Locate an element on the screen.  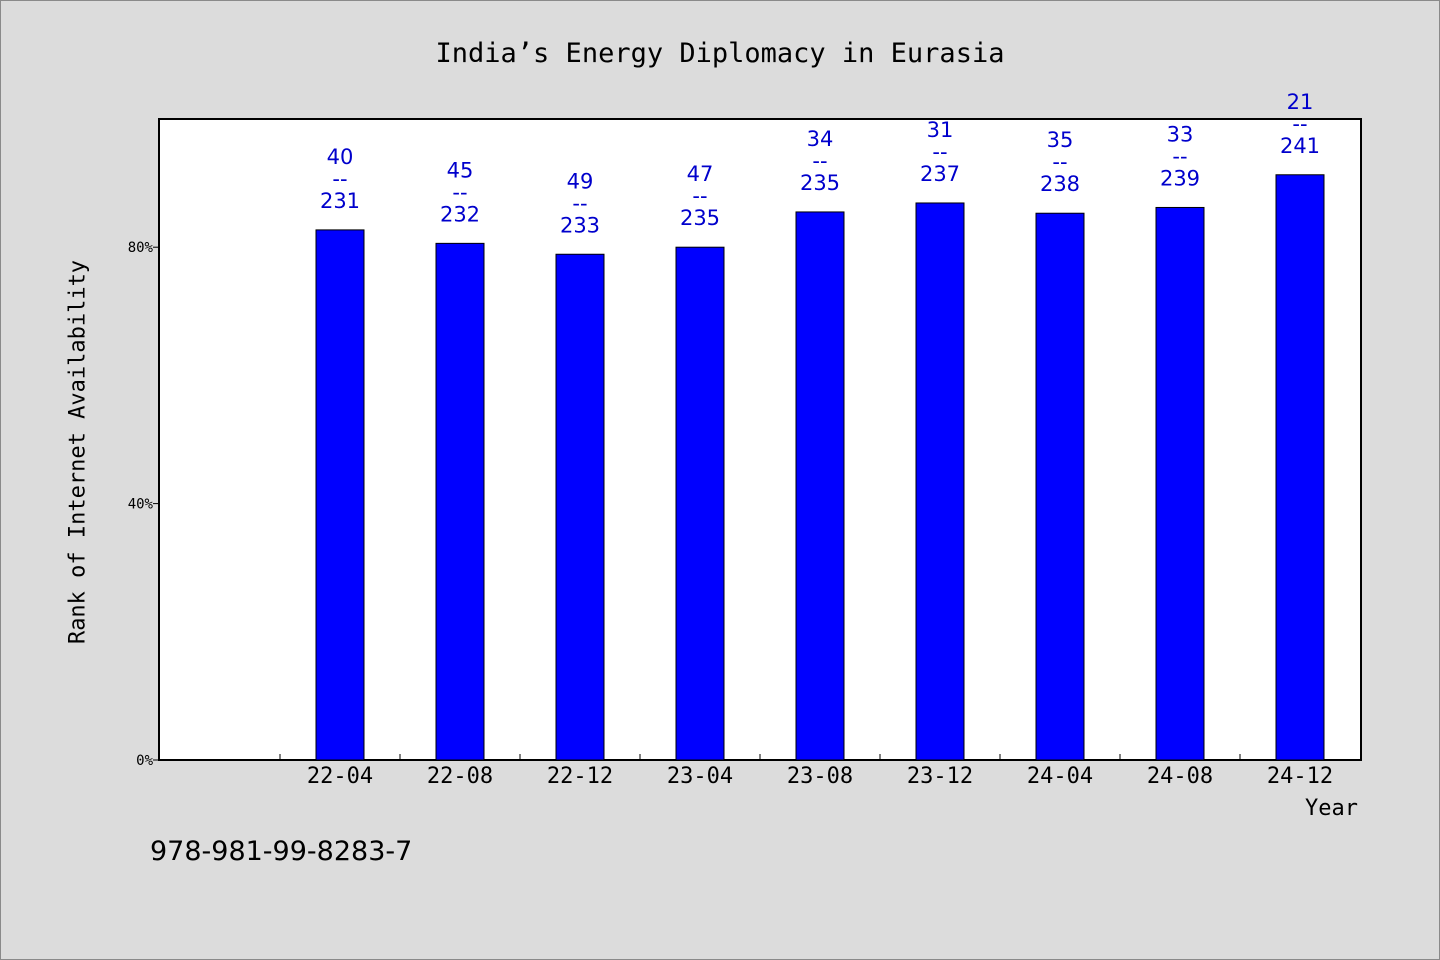
chart-title: India’s Energy Diplomacy in Eurasia is located at coordinates (720, 53).